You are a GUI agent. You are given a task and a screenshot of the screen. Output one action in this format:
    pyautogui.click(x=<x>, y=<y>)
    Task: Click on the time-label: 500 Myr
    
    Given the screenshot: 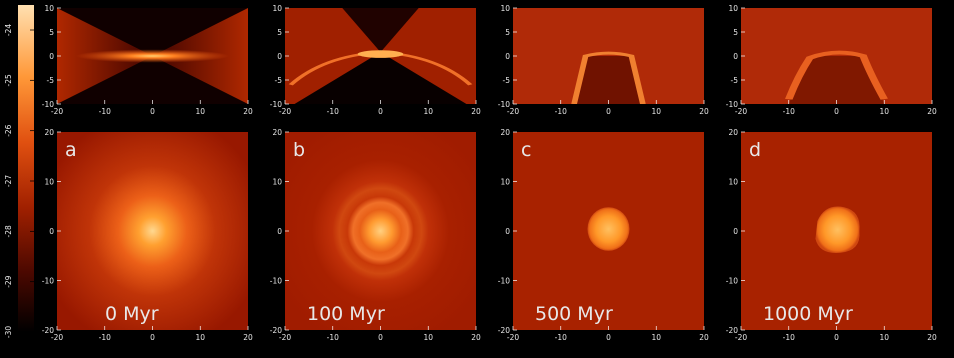 What is the action you would take?
    pyautogui.click(x=574, y=314)
    